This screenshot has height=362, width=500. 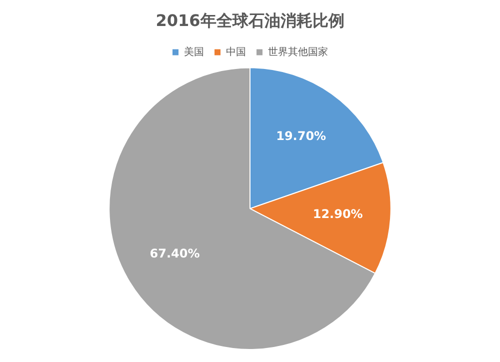 I want to click on legend-label: 世界其他国家, so click(x=298, y=52).